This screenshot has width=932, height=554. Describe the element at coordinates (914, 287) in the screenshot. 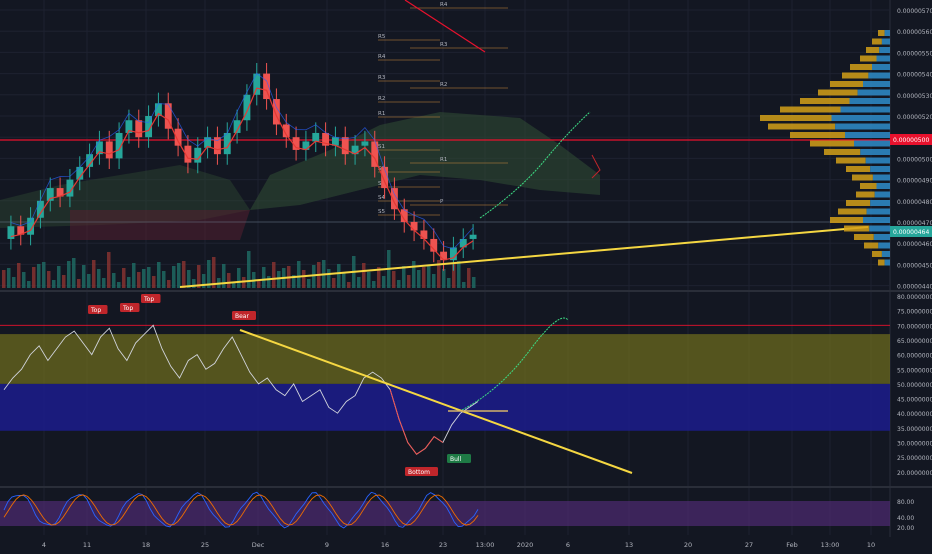

I see `price-tick-label: 0.00000440` at that location.